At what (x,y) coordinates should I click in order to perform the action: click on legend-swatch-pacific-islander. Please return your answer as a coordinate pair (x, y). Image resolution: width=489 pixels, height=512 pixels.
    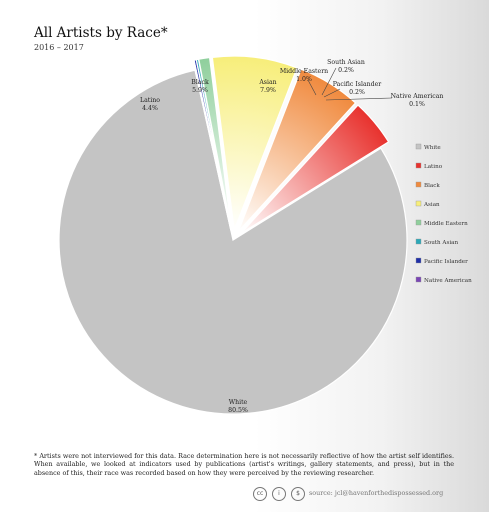
    Looking at the image, I should click on (418, 260).